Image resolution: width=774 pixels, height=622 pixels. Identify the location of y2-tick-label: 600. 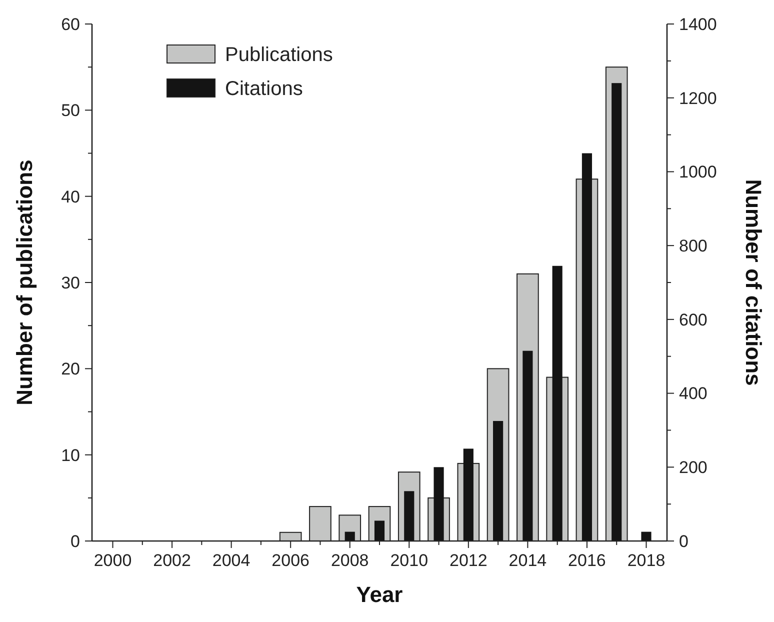
(693, 320).